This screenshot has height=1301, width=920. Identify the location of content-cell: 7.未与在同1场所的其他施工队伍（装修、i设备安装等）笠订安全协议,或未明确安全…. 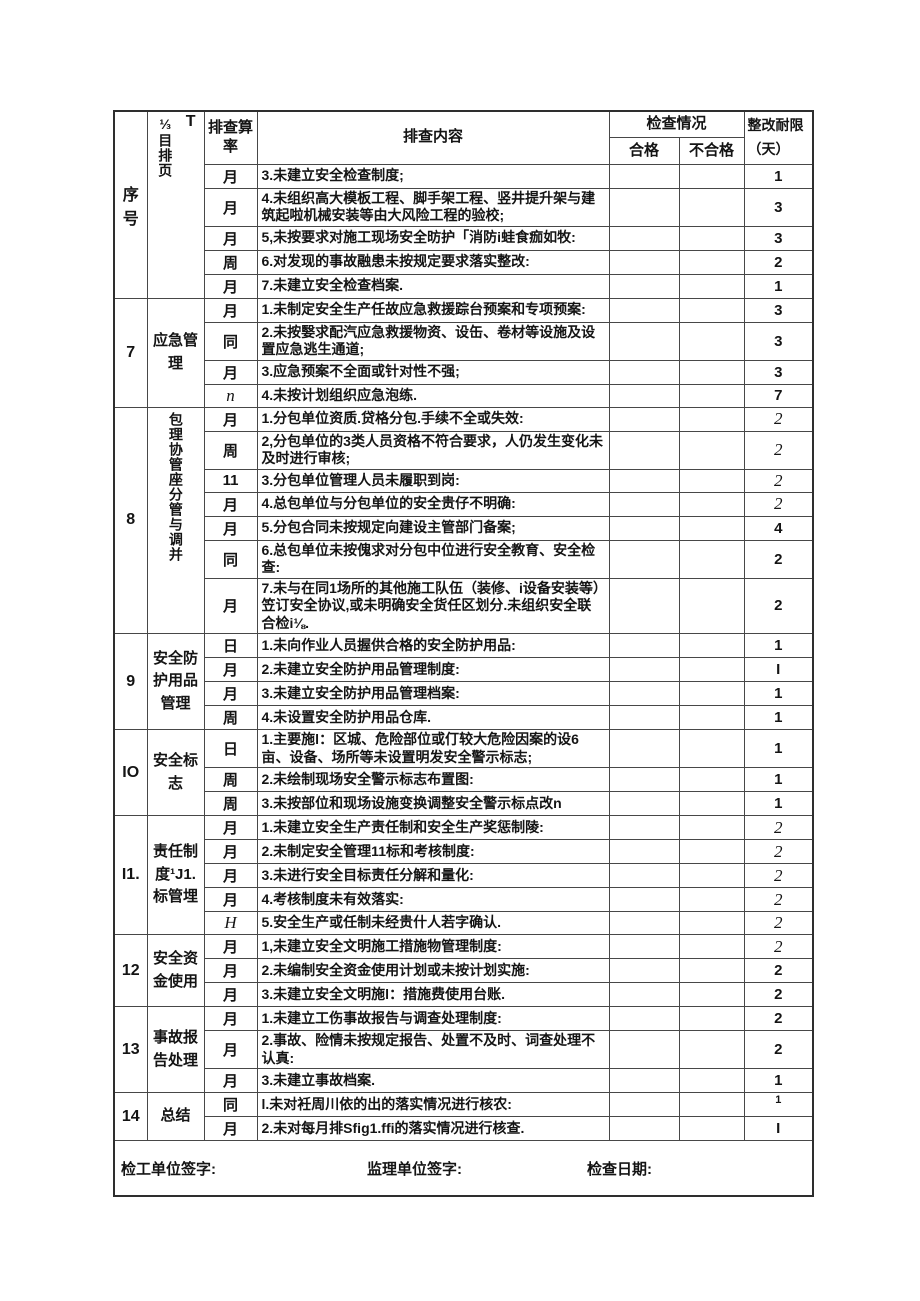
(433, 606).